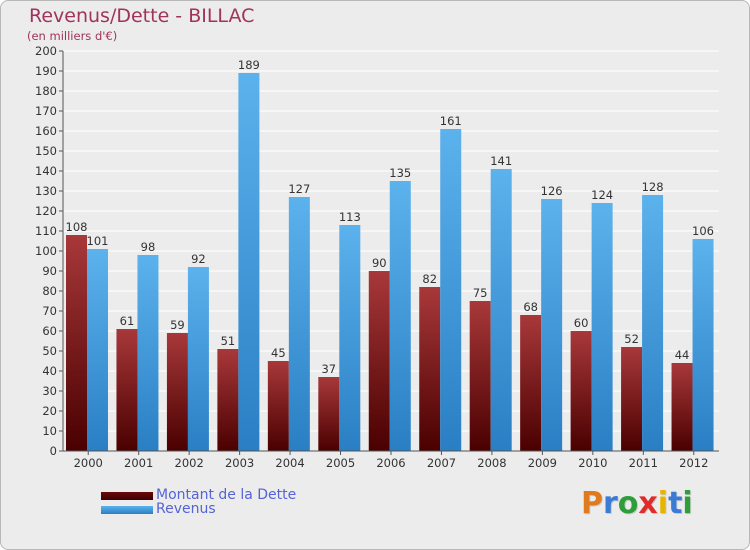  What do you see at coordinates (49, 271) in the screenshot?
I see `y-tick-label: 90` at bounding box center [49, 271].